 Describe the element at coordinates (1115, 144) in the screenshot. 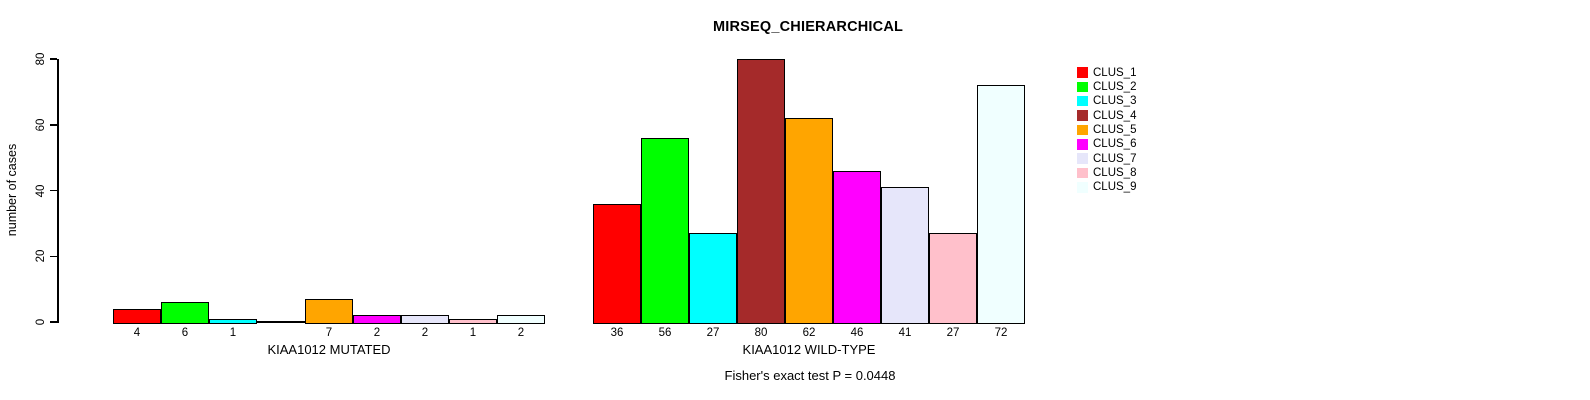

I see `legend-label-clus_6: CLUS_6` at that location.